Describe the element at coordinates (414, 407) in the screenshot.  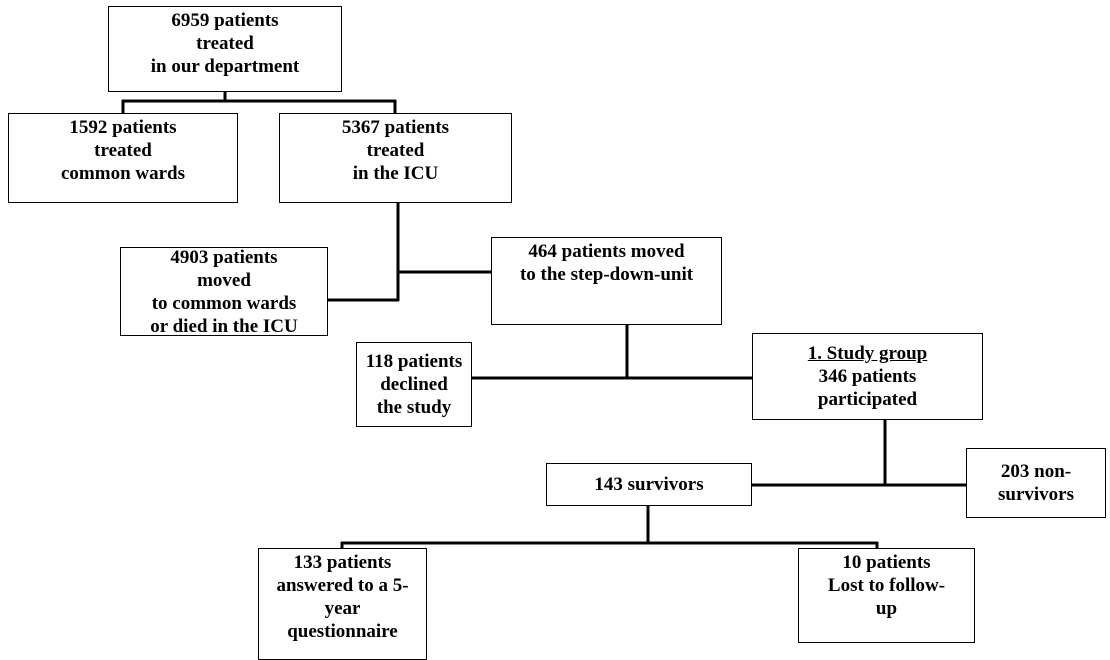
I see `node-text: the study` at that location.